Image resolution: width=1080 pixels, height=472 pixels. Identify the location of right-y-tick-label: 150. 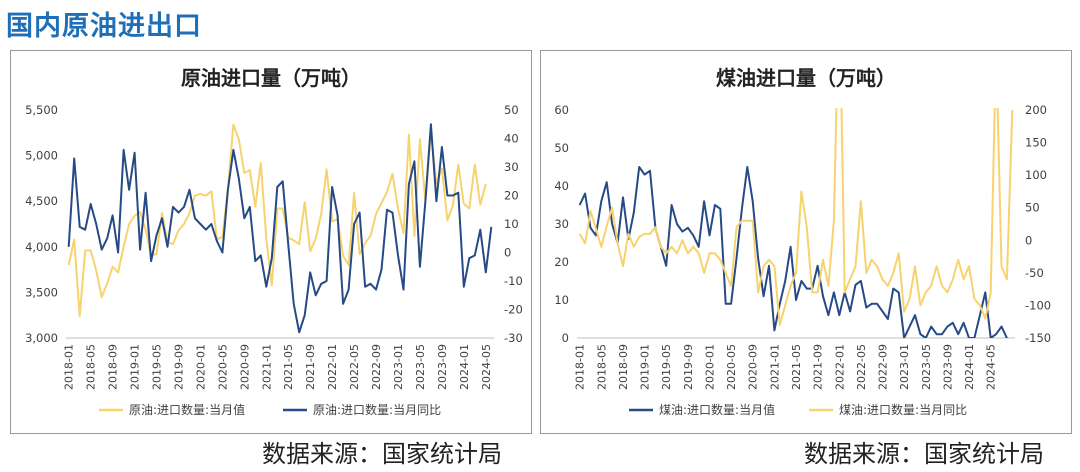
(1036, 143).